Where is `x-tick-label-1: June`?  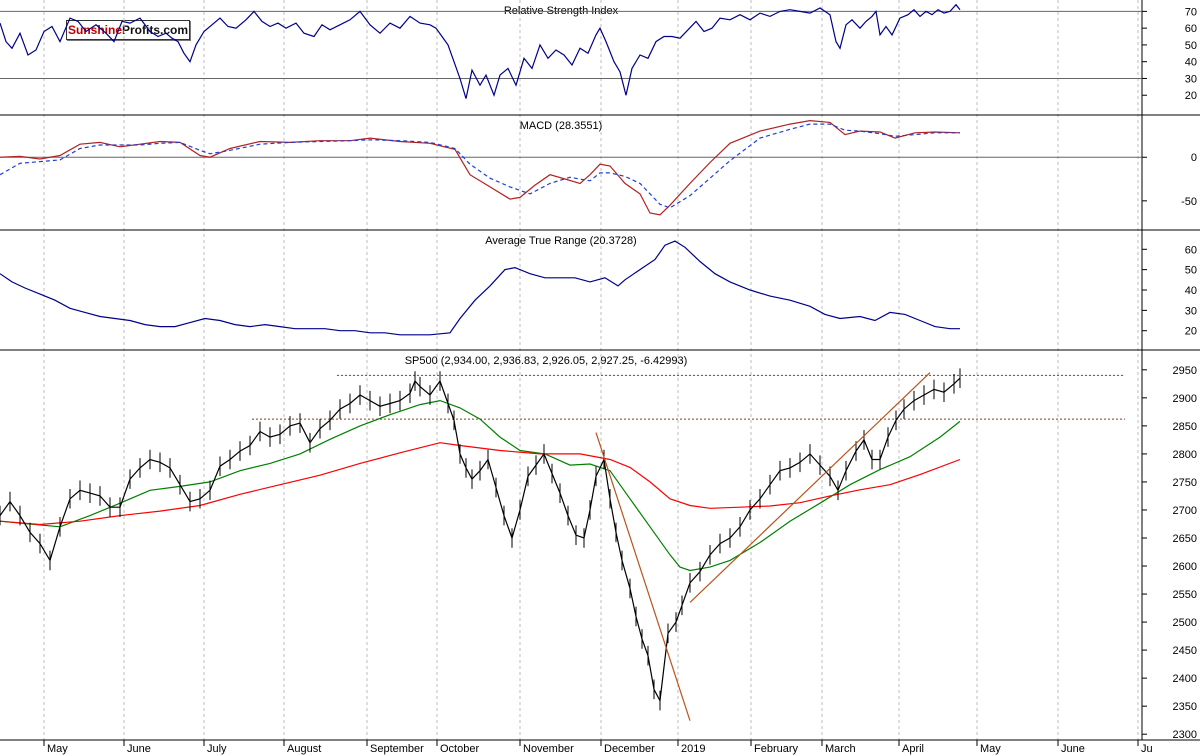 x-tick-label-1: June is located at coordinates (139, 749).